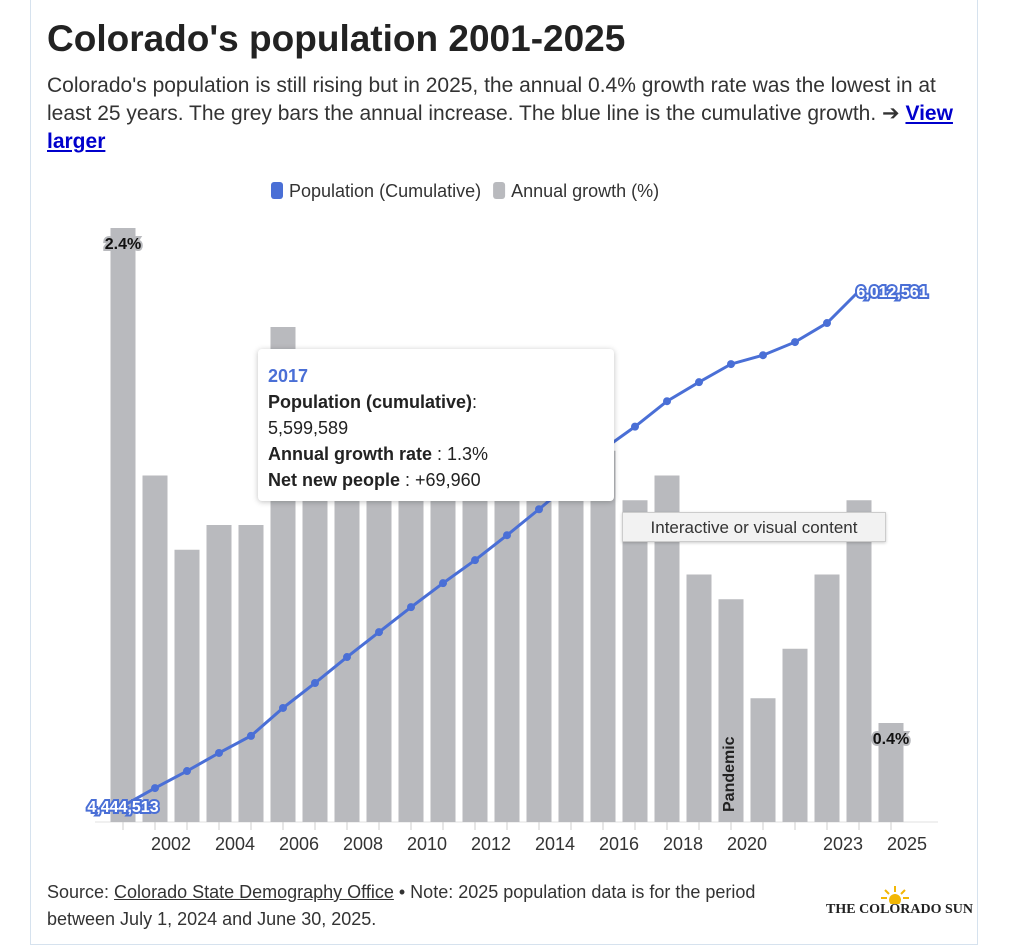 Image resolution: width=1035 pixels, height=947 pixels. Describe the element at coordinates (254, 892) in the screenshot. I see `source-link: Colorado State Demography Office` at that location.